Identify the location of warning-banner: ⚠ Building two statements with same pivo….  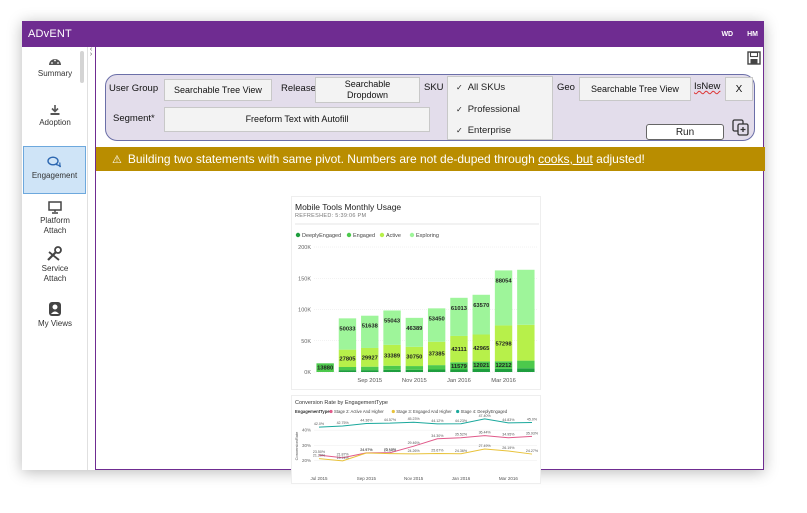
(430, 159).